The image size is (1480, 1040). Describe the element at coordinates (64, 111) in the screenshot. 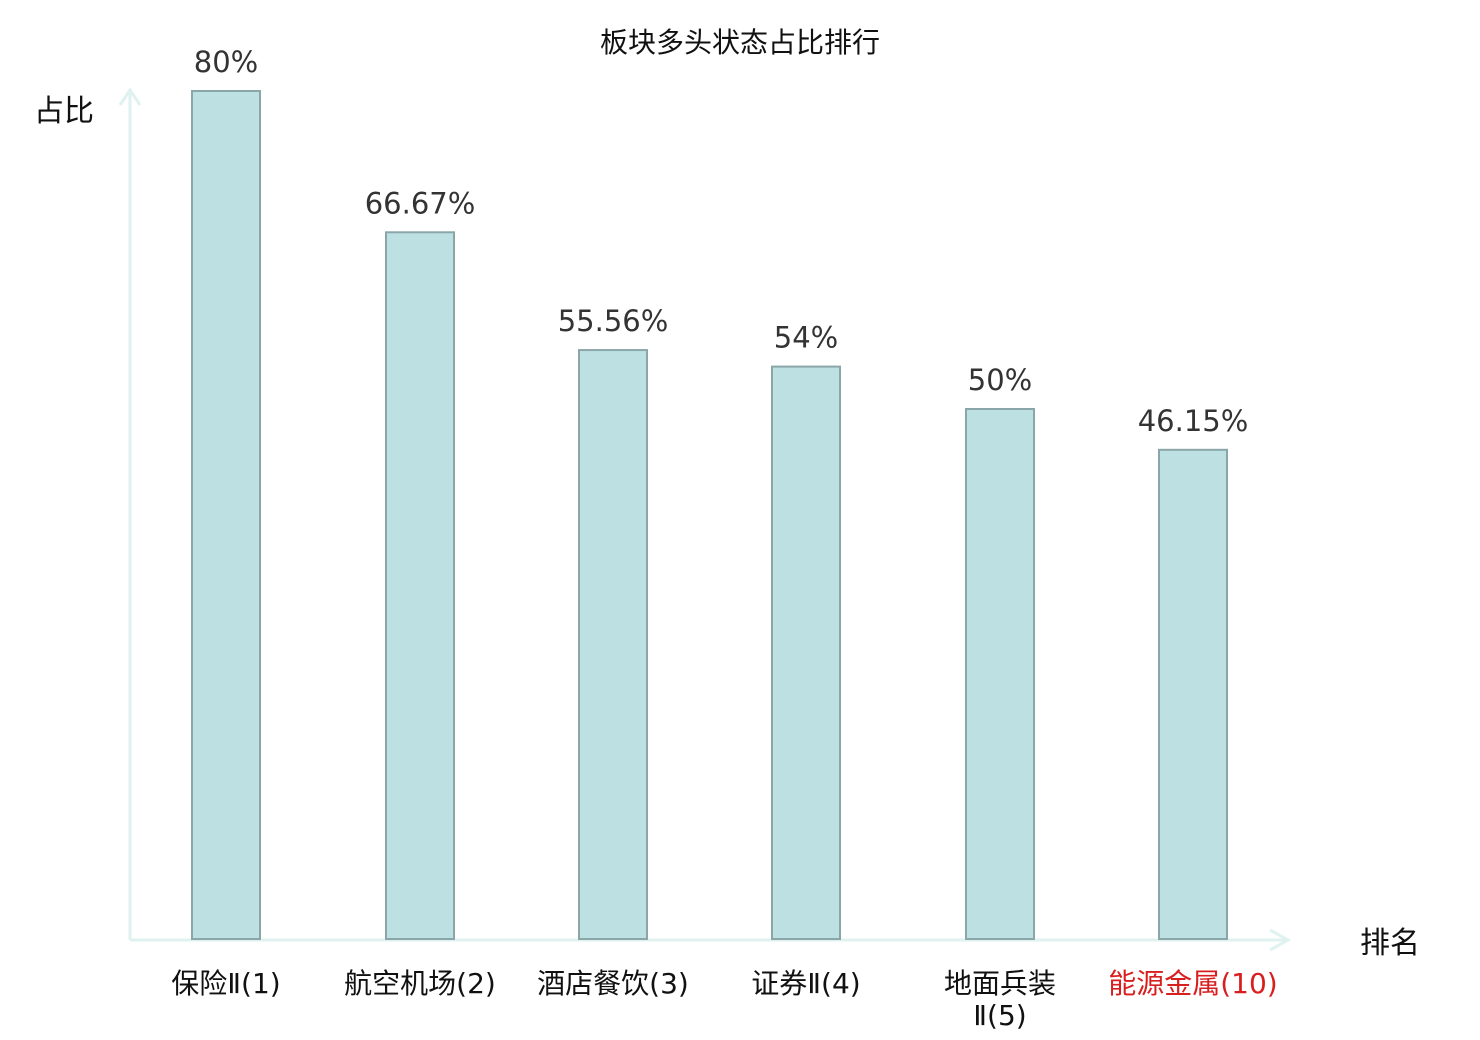

I see `y-axis-label: 占比` at that location.